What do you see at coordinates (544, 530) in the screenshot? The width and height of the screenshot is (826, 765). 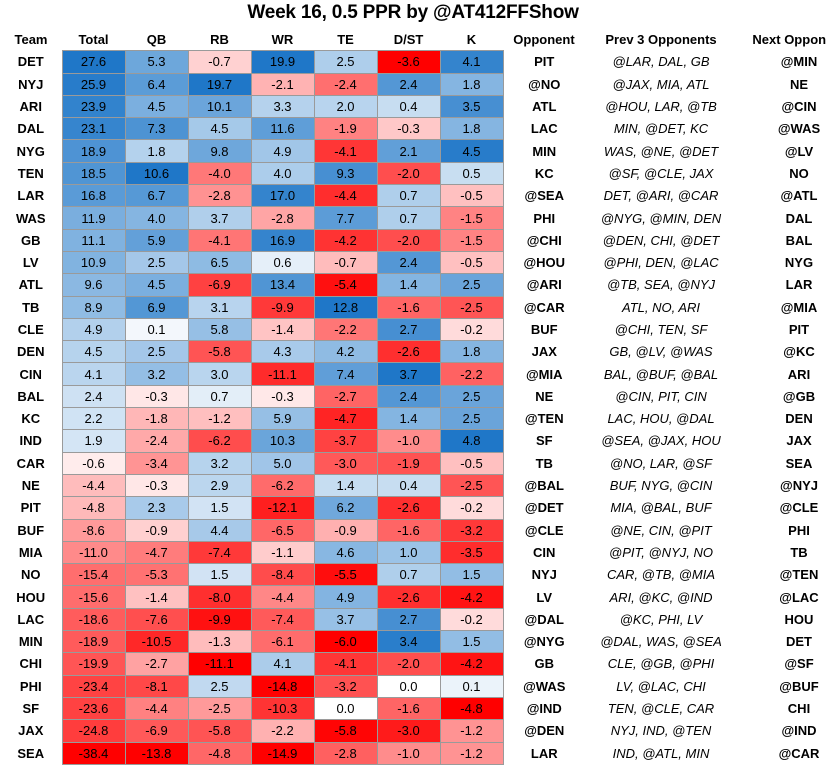 I see `opponent-cell: @CLE` at bounding box center [544, 530].